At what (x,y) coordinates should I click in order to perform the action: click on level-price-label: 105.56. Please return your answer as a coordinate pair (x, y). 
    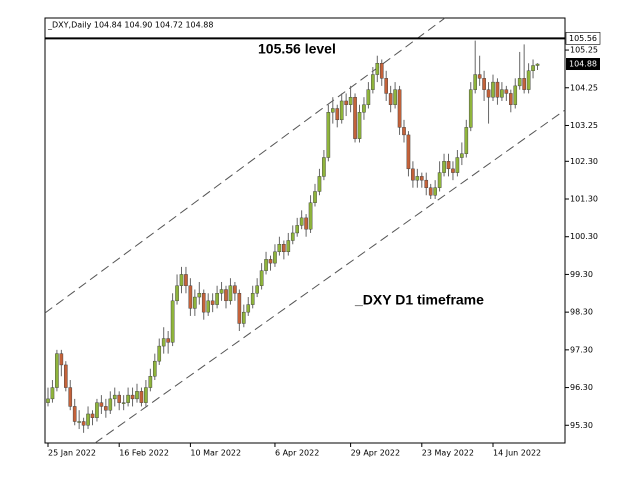
    Looking at the image, I should click on (583, 38).